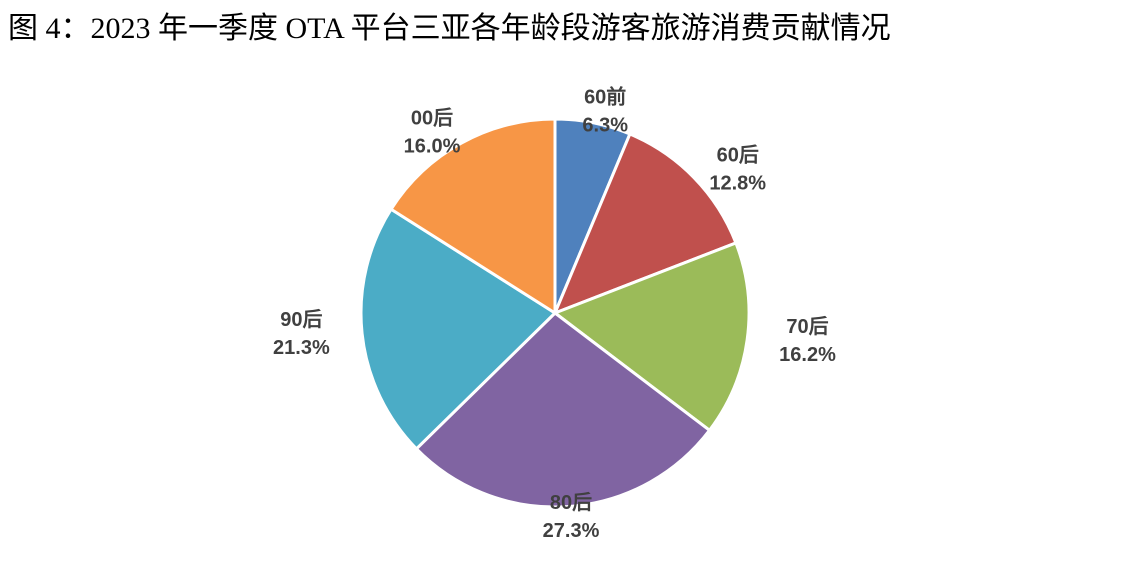 The width and height of the screenshot is (1124, 569). I want to click on slice-category-label: 70后, so click(807, 326).